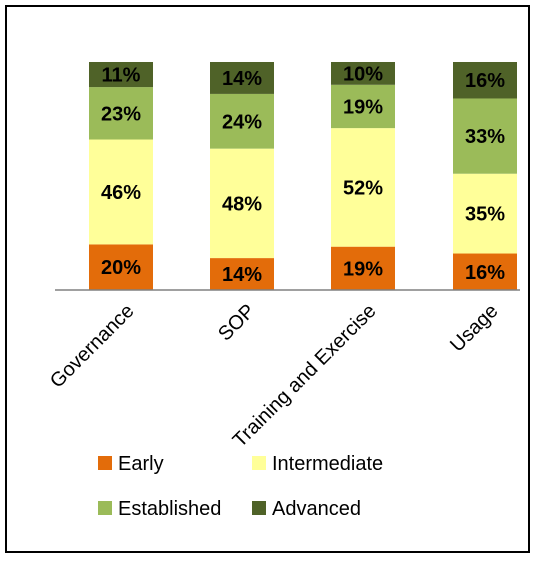  I want to click on data-label-established-0: 23%, so click(121, 114).